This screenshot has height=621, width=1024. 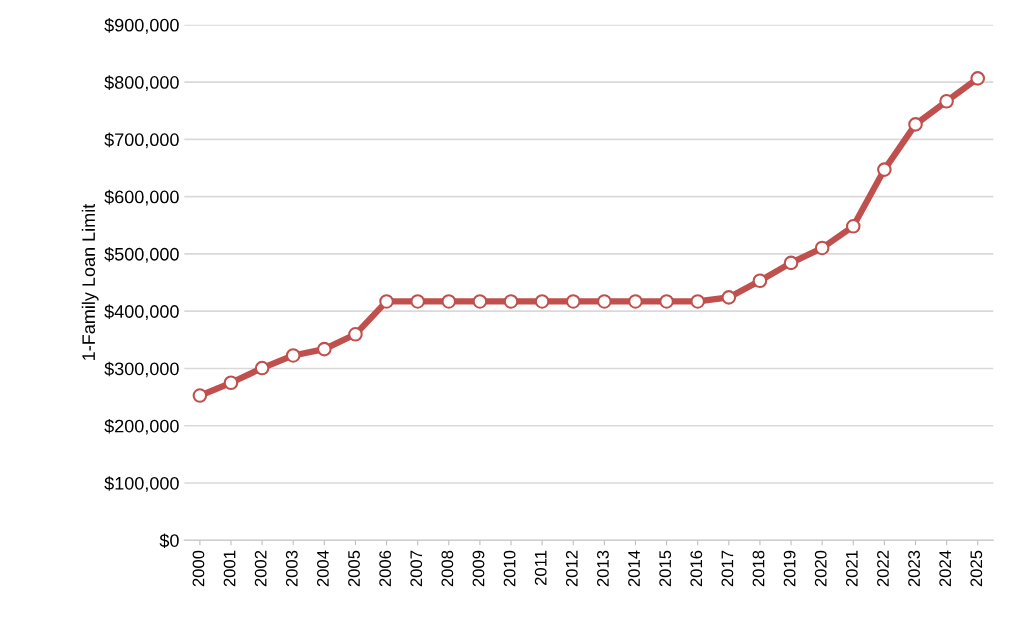 What do you see at coordinates (789, 568) in the screenshot?
I see `x-tick-label: 2019` at bounding box center [789, 568].